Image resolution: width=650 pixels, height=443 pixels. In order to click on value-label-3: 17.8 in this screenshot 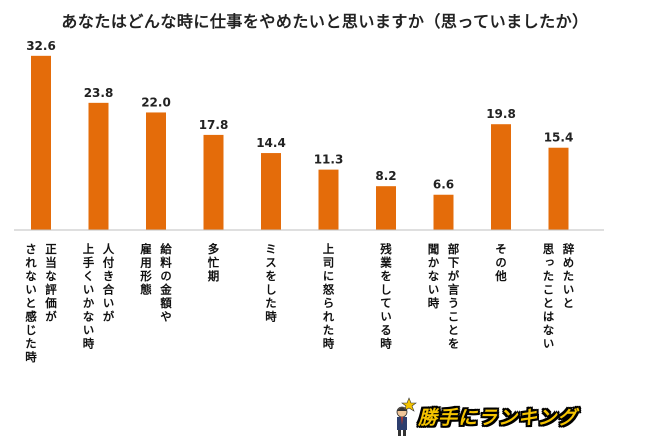, I will do `click(214, 125)`.